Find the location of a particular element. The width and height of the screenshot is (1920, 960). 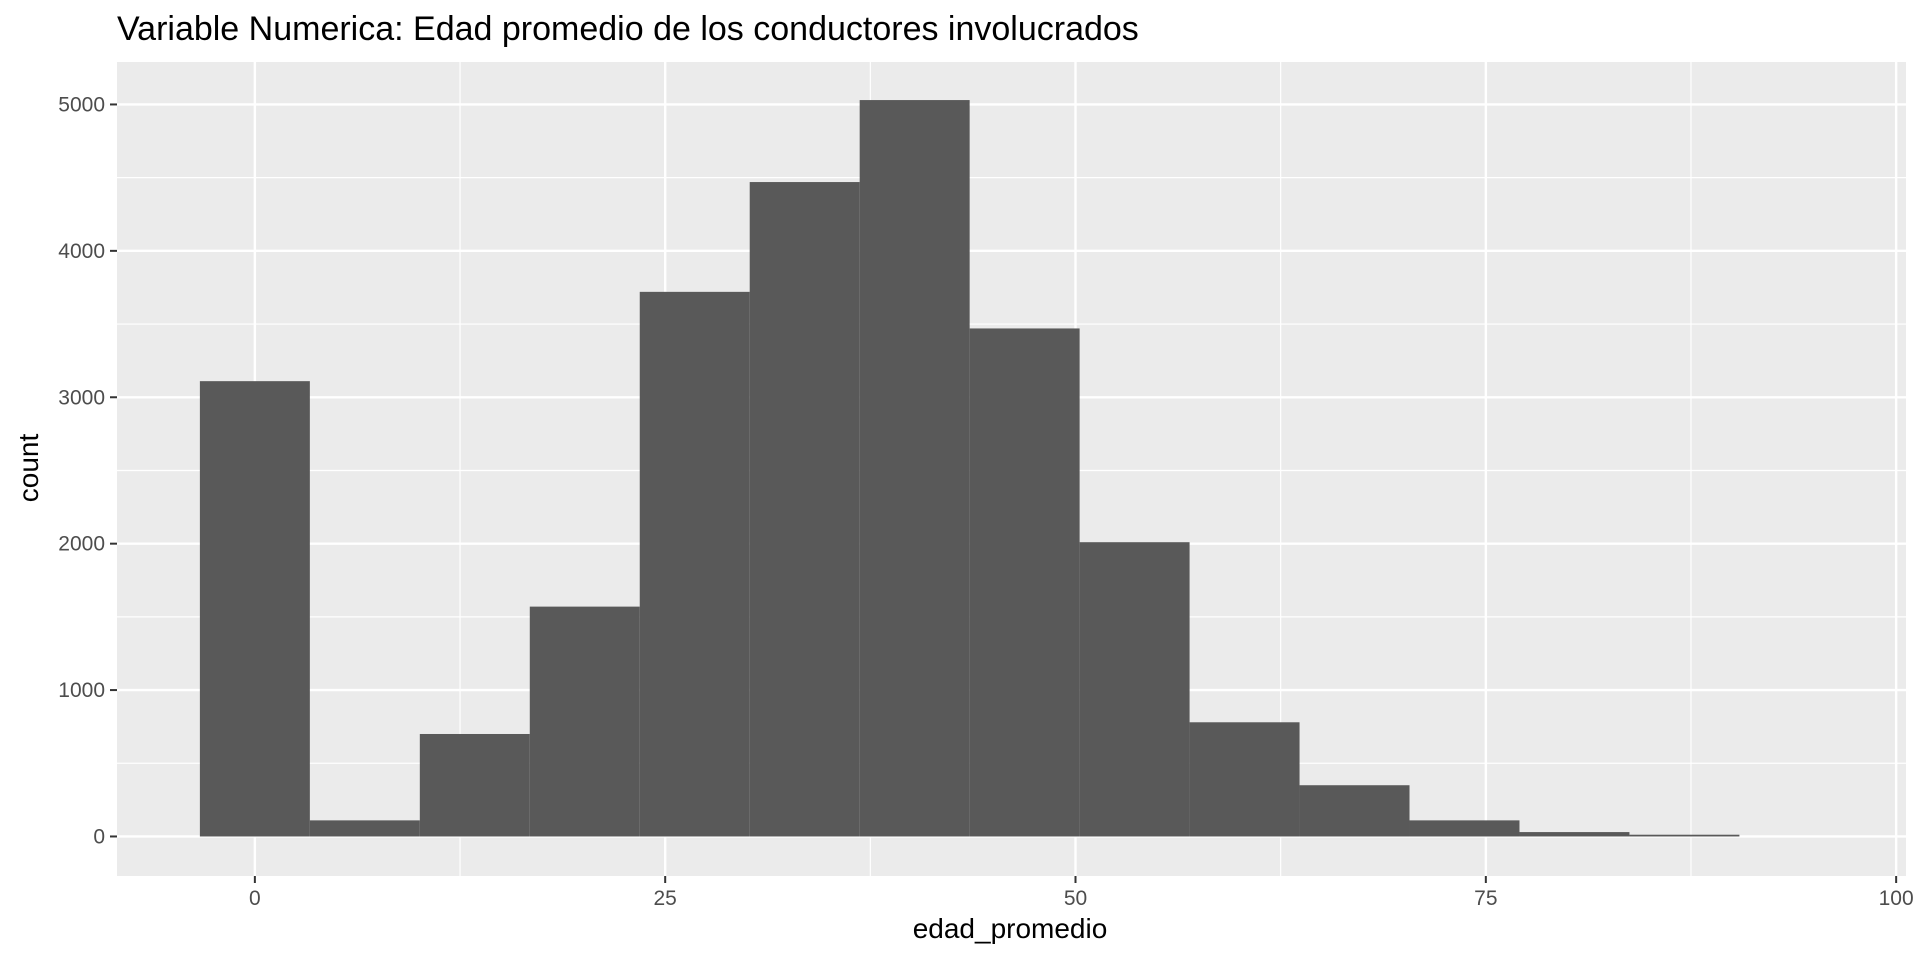

y-tick-label: 3000 is located at coordinates (81, 397).